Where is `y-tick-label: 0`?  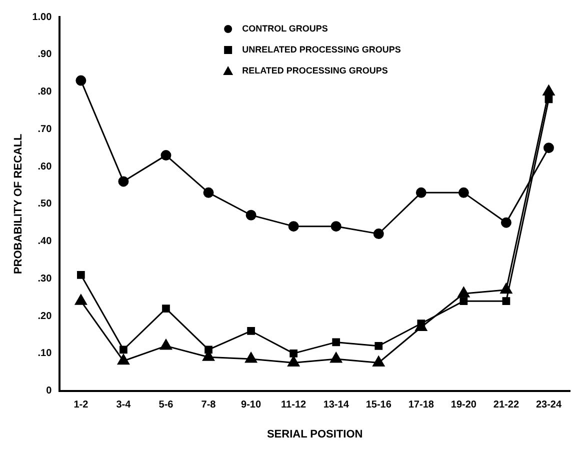
y-tick-label: 0 is located at coordinates (49, 391).